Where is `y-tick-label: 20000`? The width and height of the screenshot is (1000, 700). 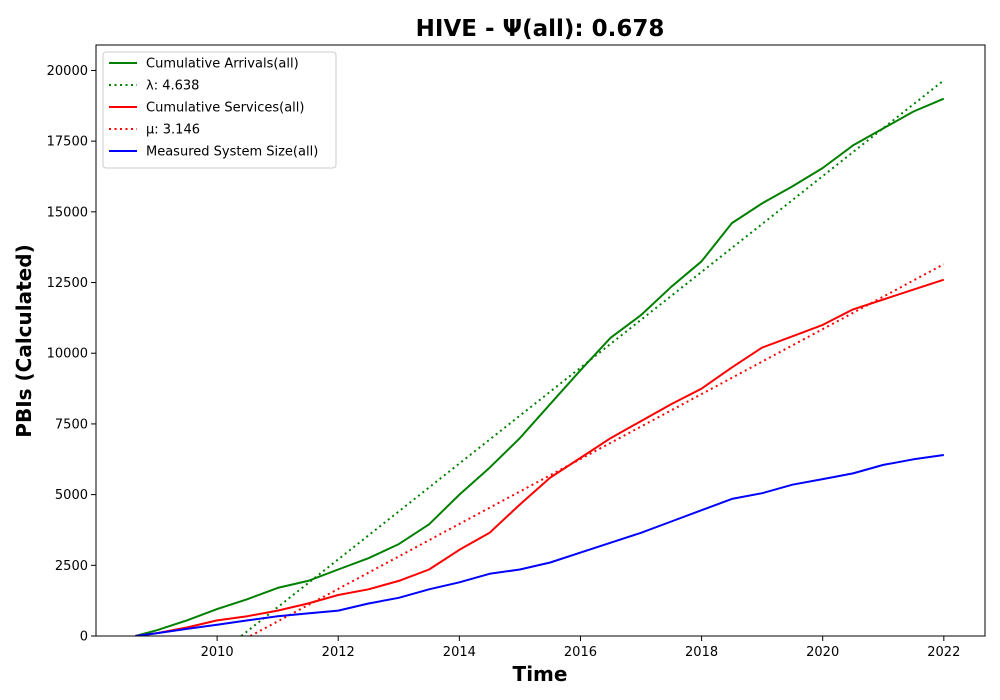 y-tick-label: 20000 is located at coordinates (67, 71).